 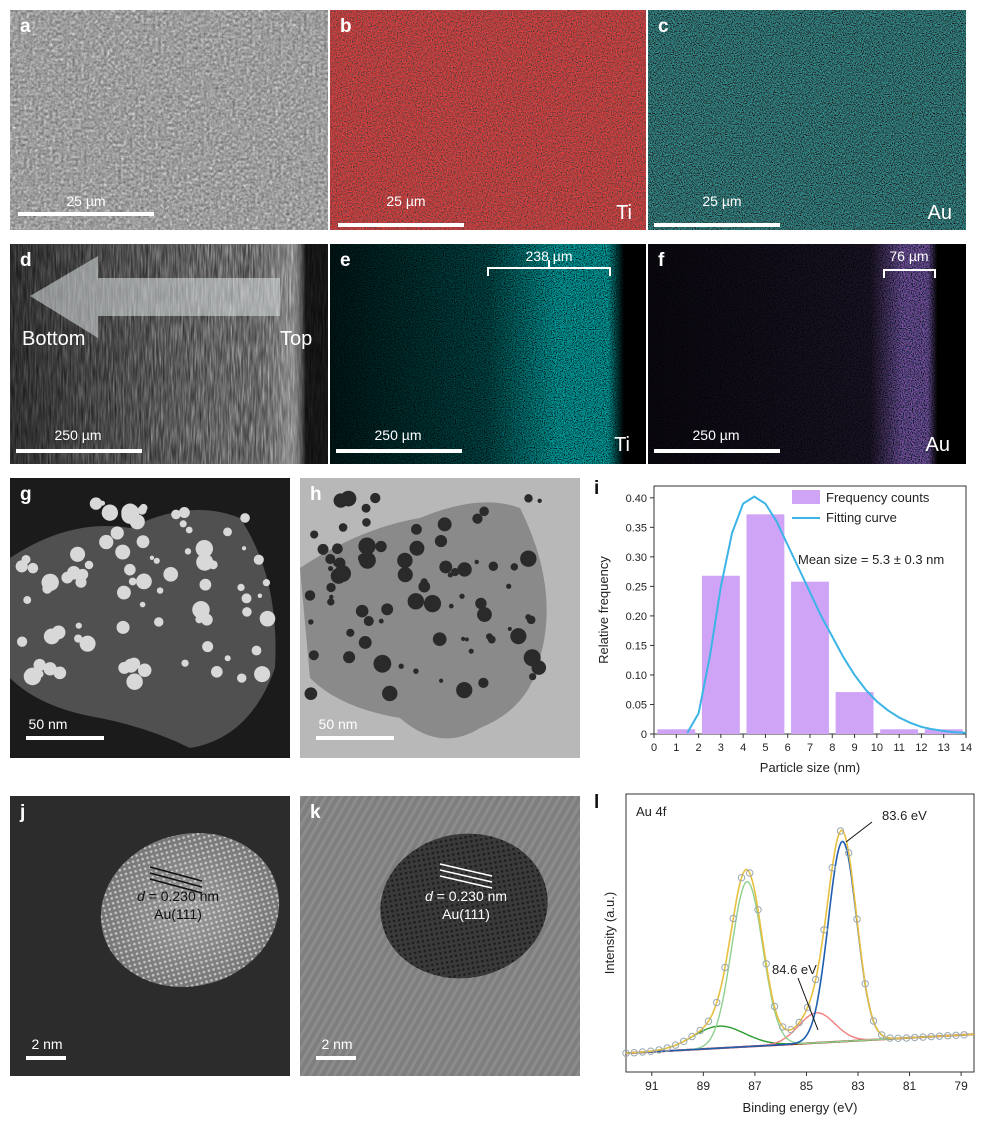 I want to click on x-tick-label: 89, so click(x=704, y=1086).